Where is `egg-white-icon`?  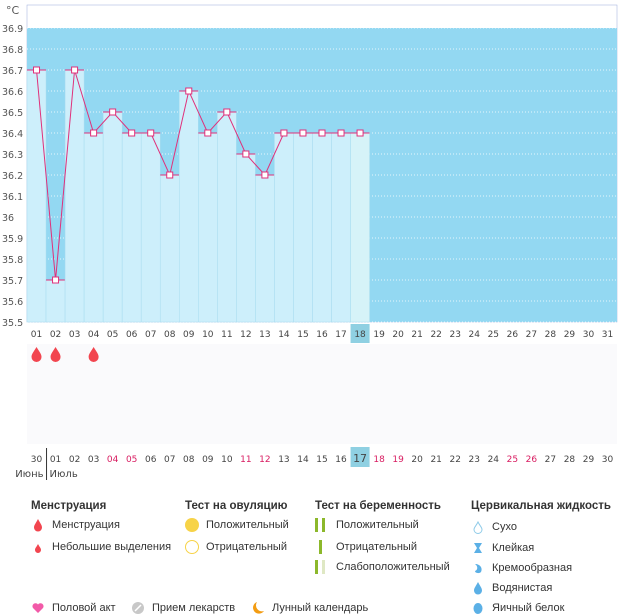 egg-white-icon is located at coordinates (478, 608).